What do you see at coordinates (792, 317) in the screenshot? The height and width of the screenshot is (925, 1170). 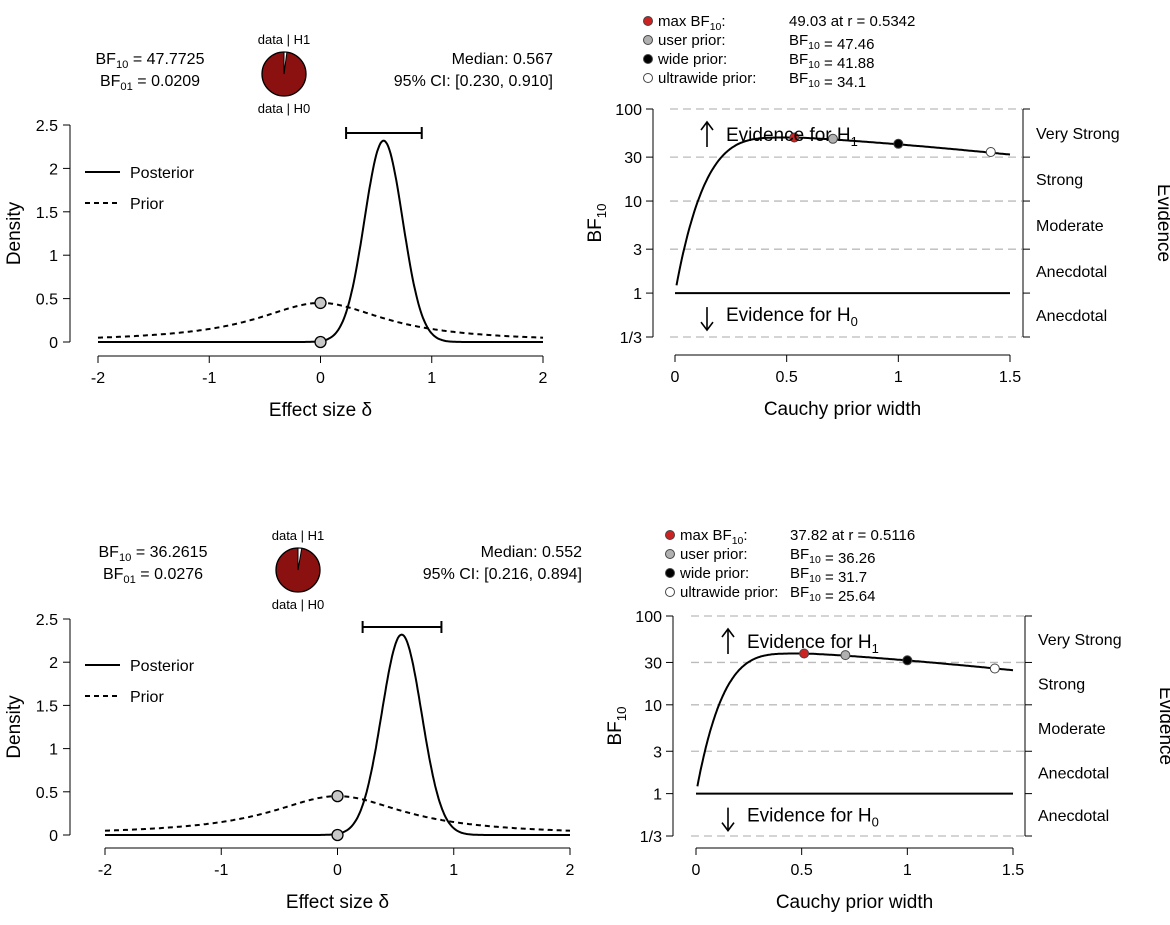 I see `evidence-for-h0-label: Evidence for H0` at bounding box center [792, 317].